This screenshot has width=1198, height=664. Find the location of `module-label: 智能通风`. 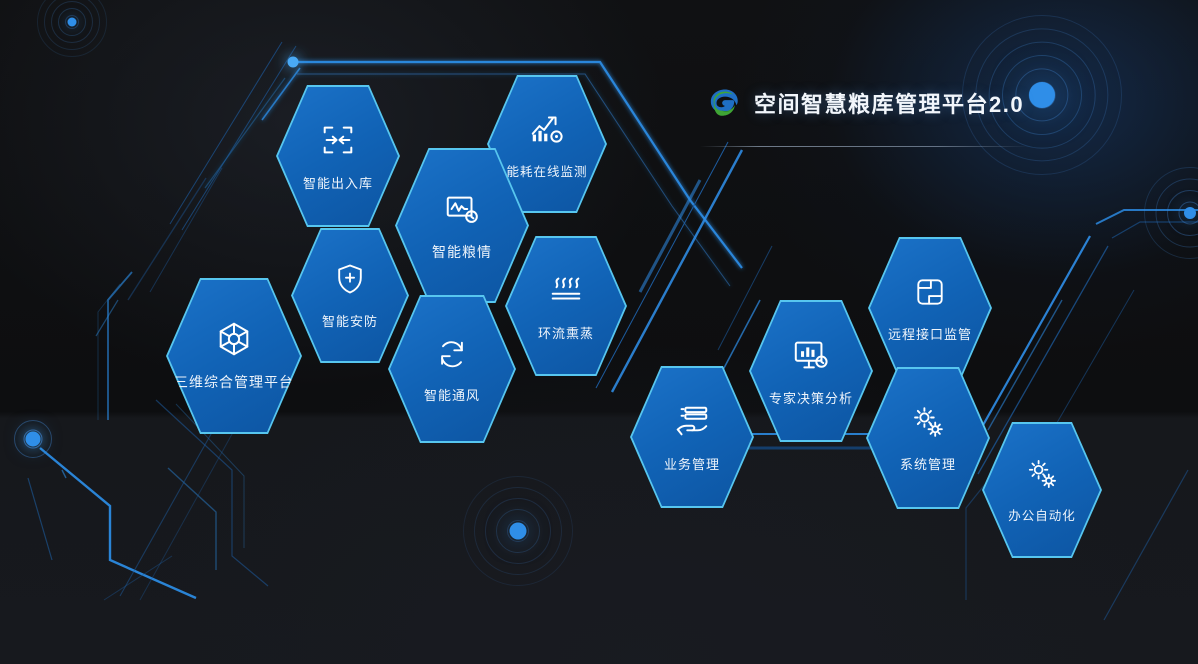

module-label: 智能通风 is located at coordinates (451, 395).